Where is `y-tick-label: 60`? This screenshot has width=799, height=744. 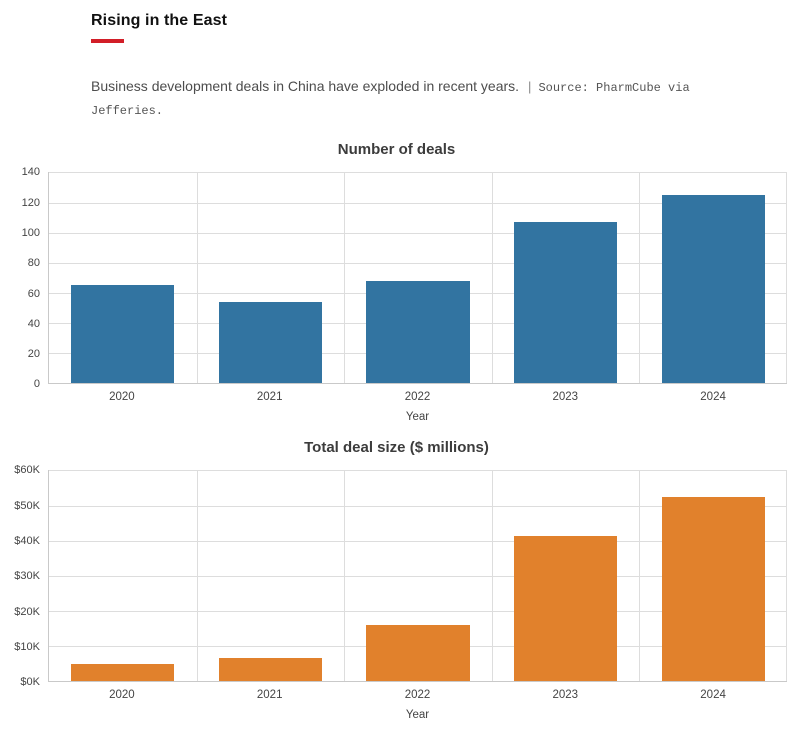
y-tick-label: 60 is located at coordinates (33, 293).